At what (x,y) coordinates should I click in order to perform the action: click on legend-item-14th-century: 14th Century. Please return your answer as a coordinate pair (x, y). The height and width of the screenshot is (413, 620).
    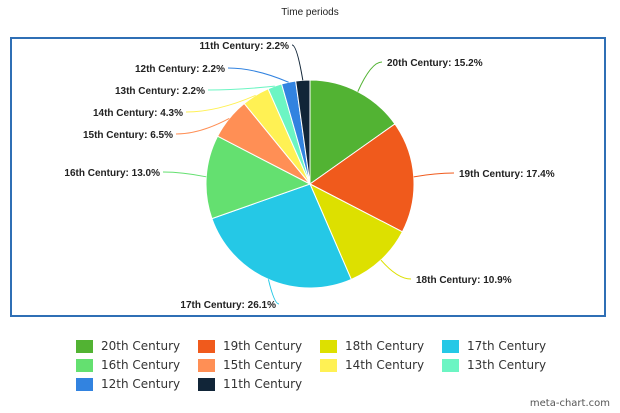
    Looking at the image, I should click on (381, 365).